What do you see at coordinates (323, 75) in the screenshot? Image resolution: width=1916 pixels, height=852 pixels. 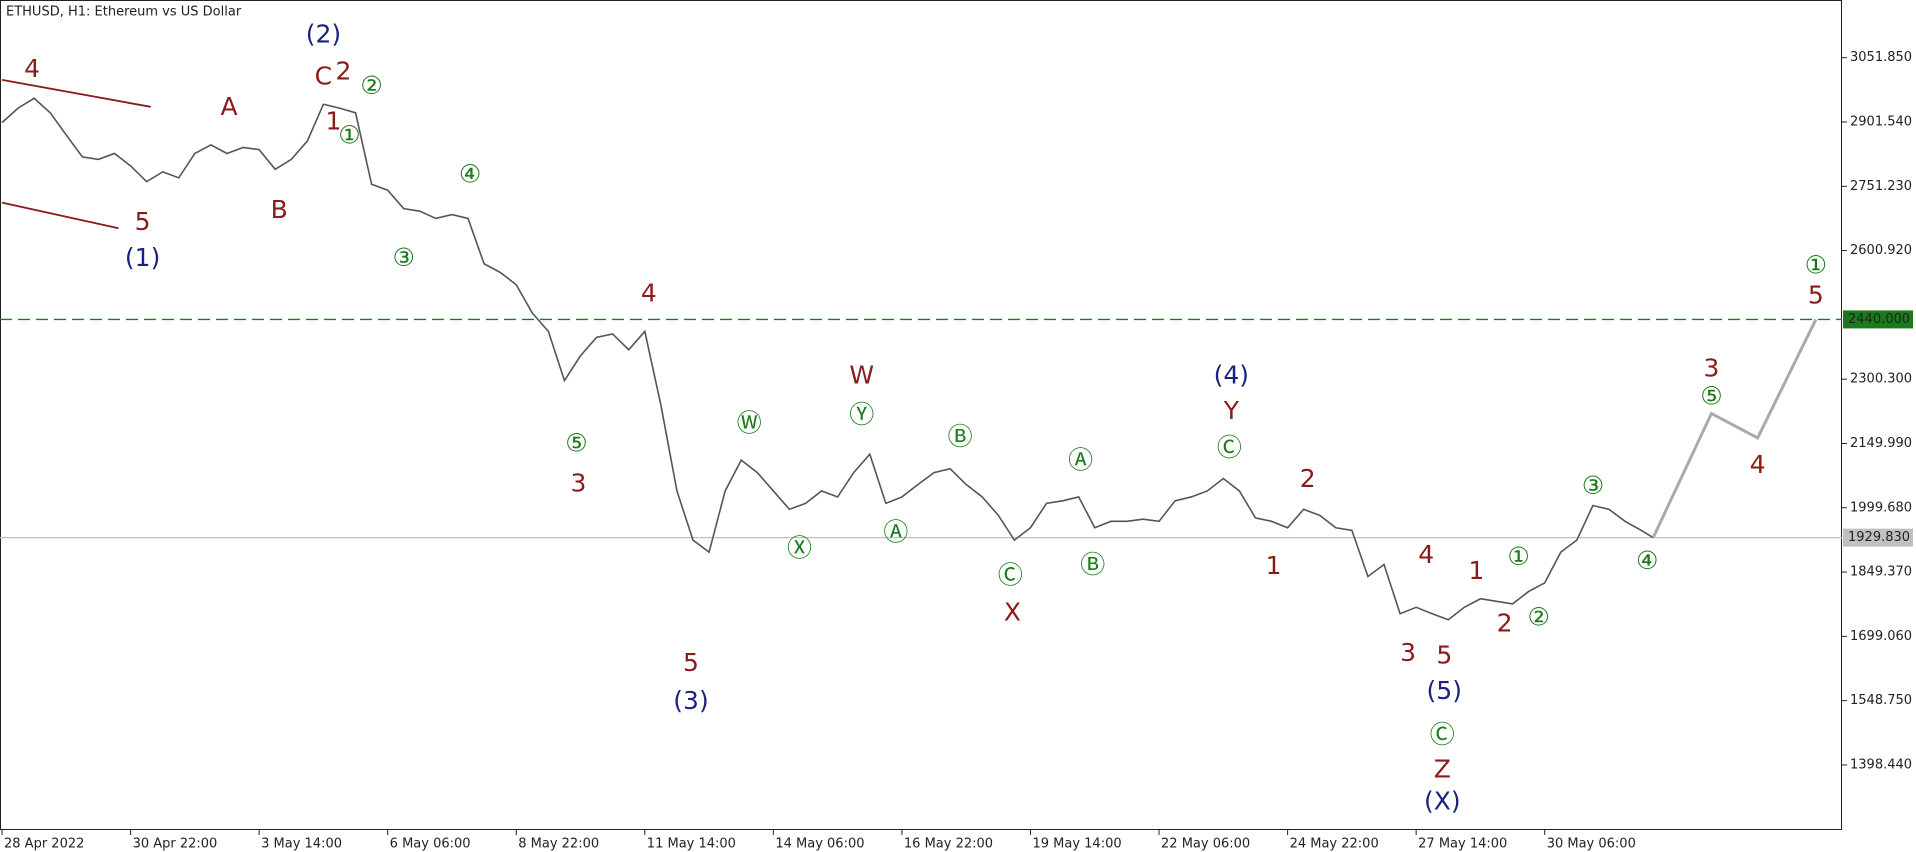 I see `wave-label: C` at bounding box center [323, 75].